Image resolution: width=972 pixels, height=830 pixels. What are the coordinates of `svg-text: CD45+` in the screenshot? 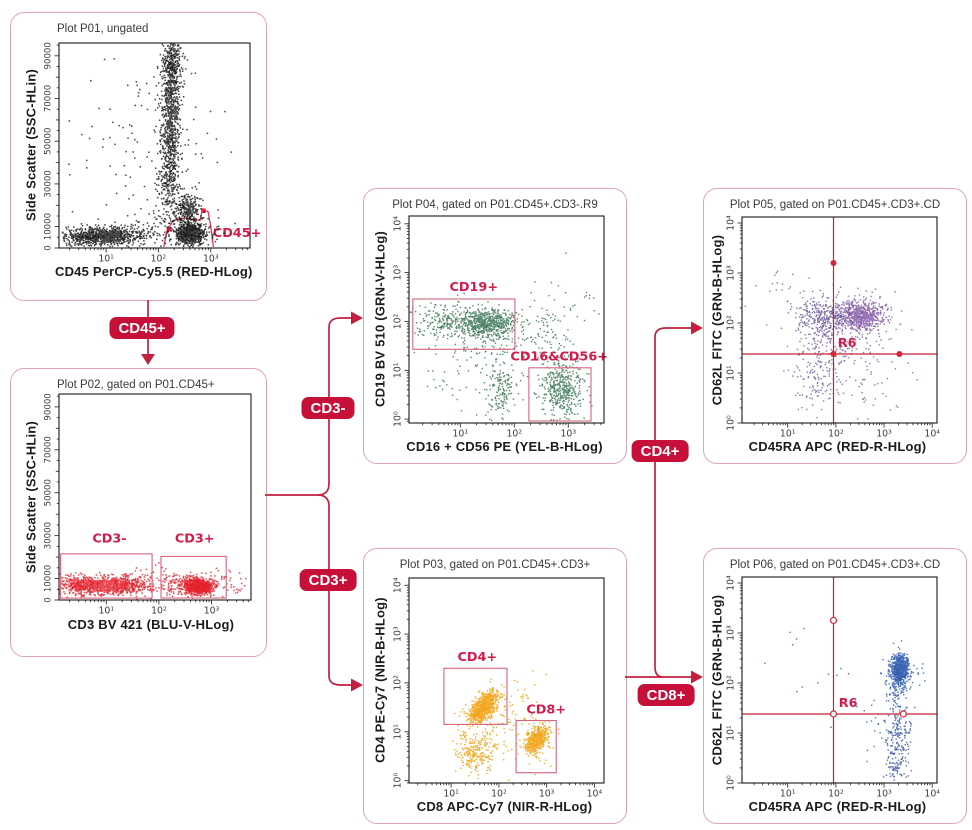 It's located at (237, 233).